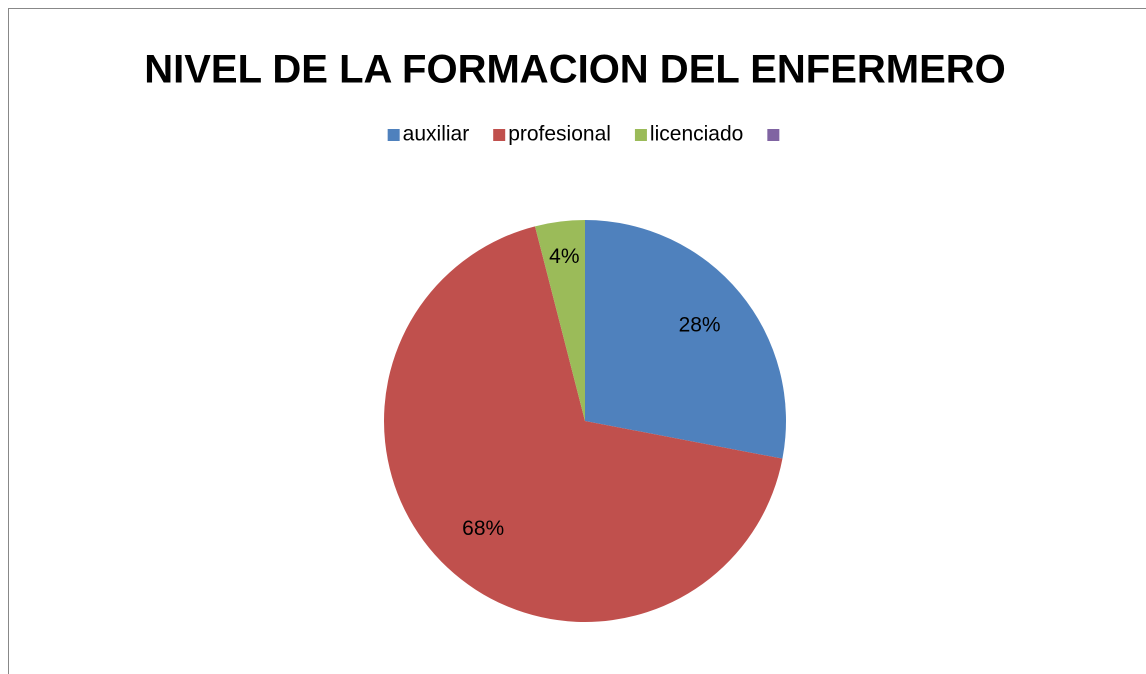  Describe the element at coordinates (436, 134) in the screenshot. I see `legend-label: auxiliar` at that location.